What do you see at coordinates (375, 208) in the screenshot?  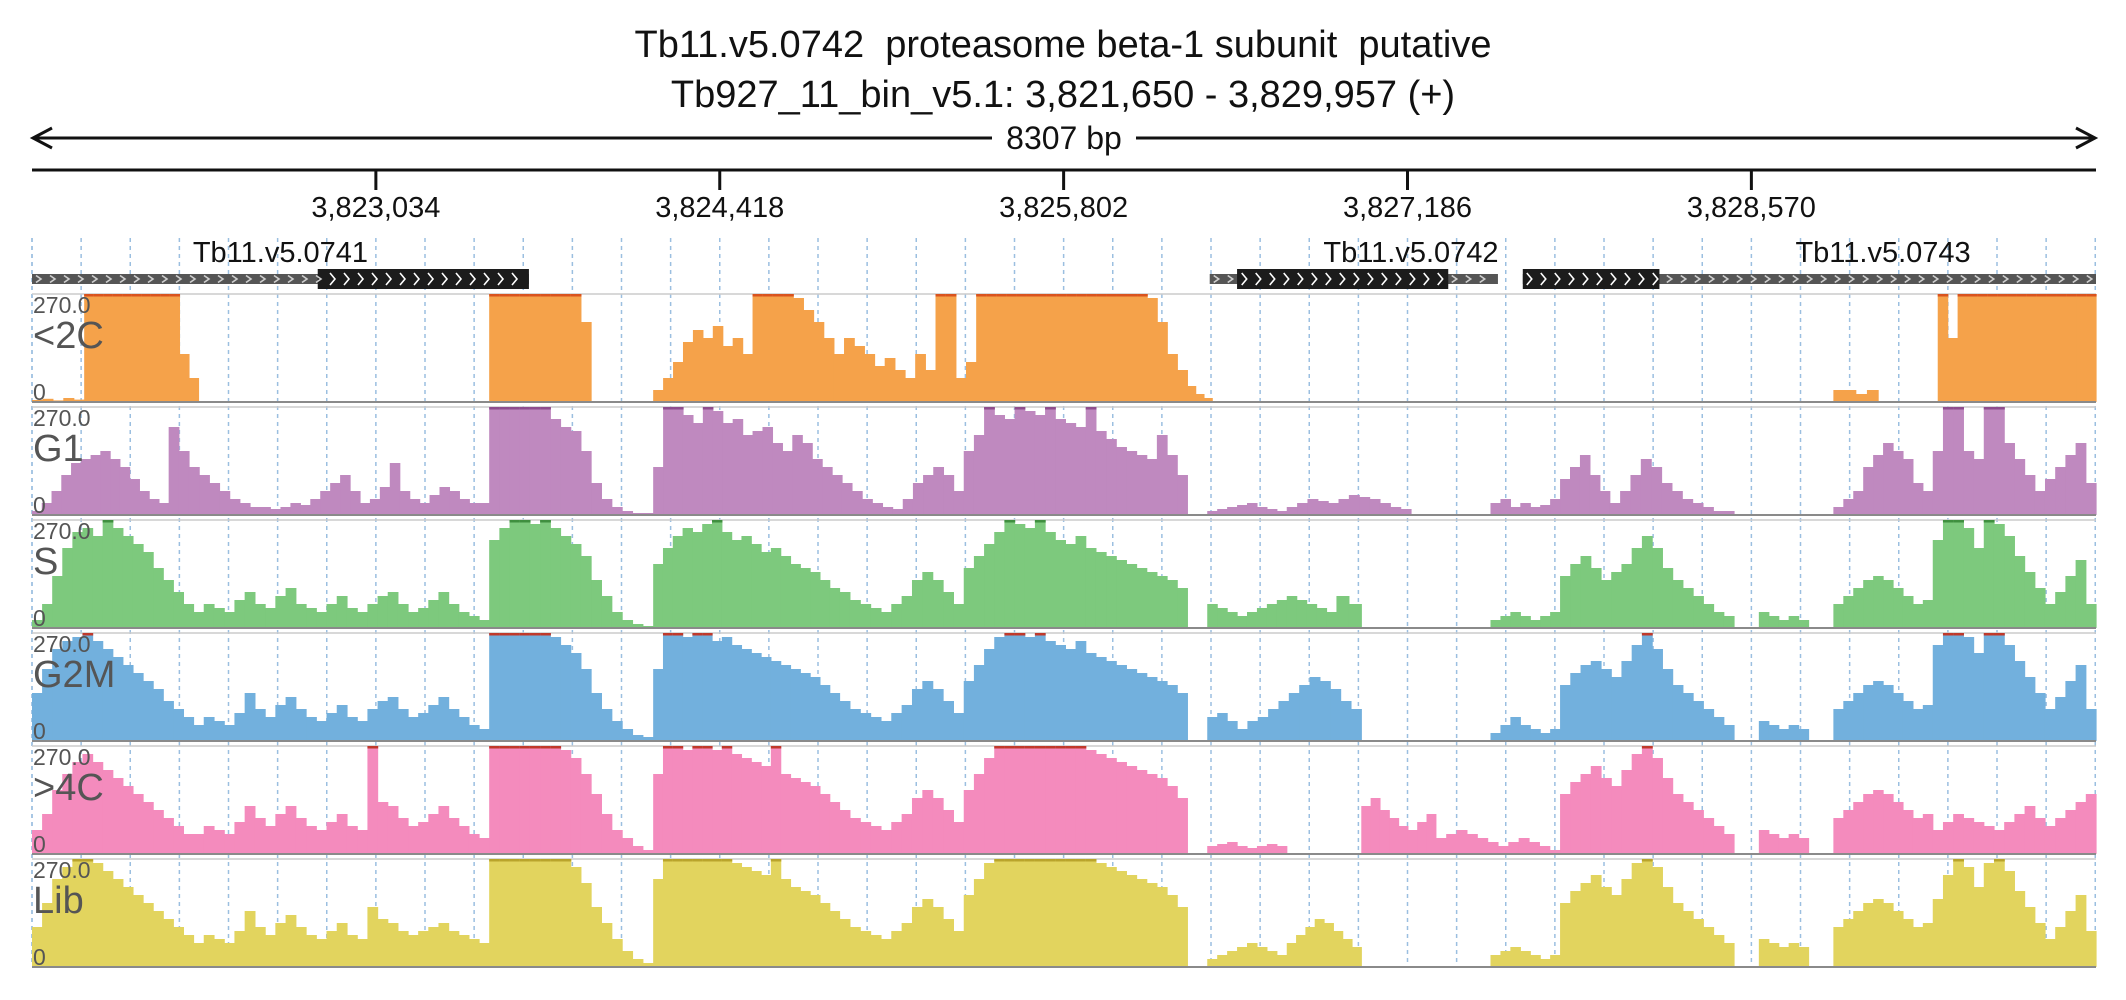 I see `ruler-tick-label: 3,823,034` at bounding box center [375, 208].